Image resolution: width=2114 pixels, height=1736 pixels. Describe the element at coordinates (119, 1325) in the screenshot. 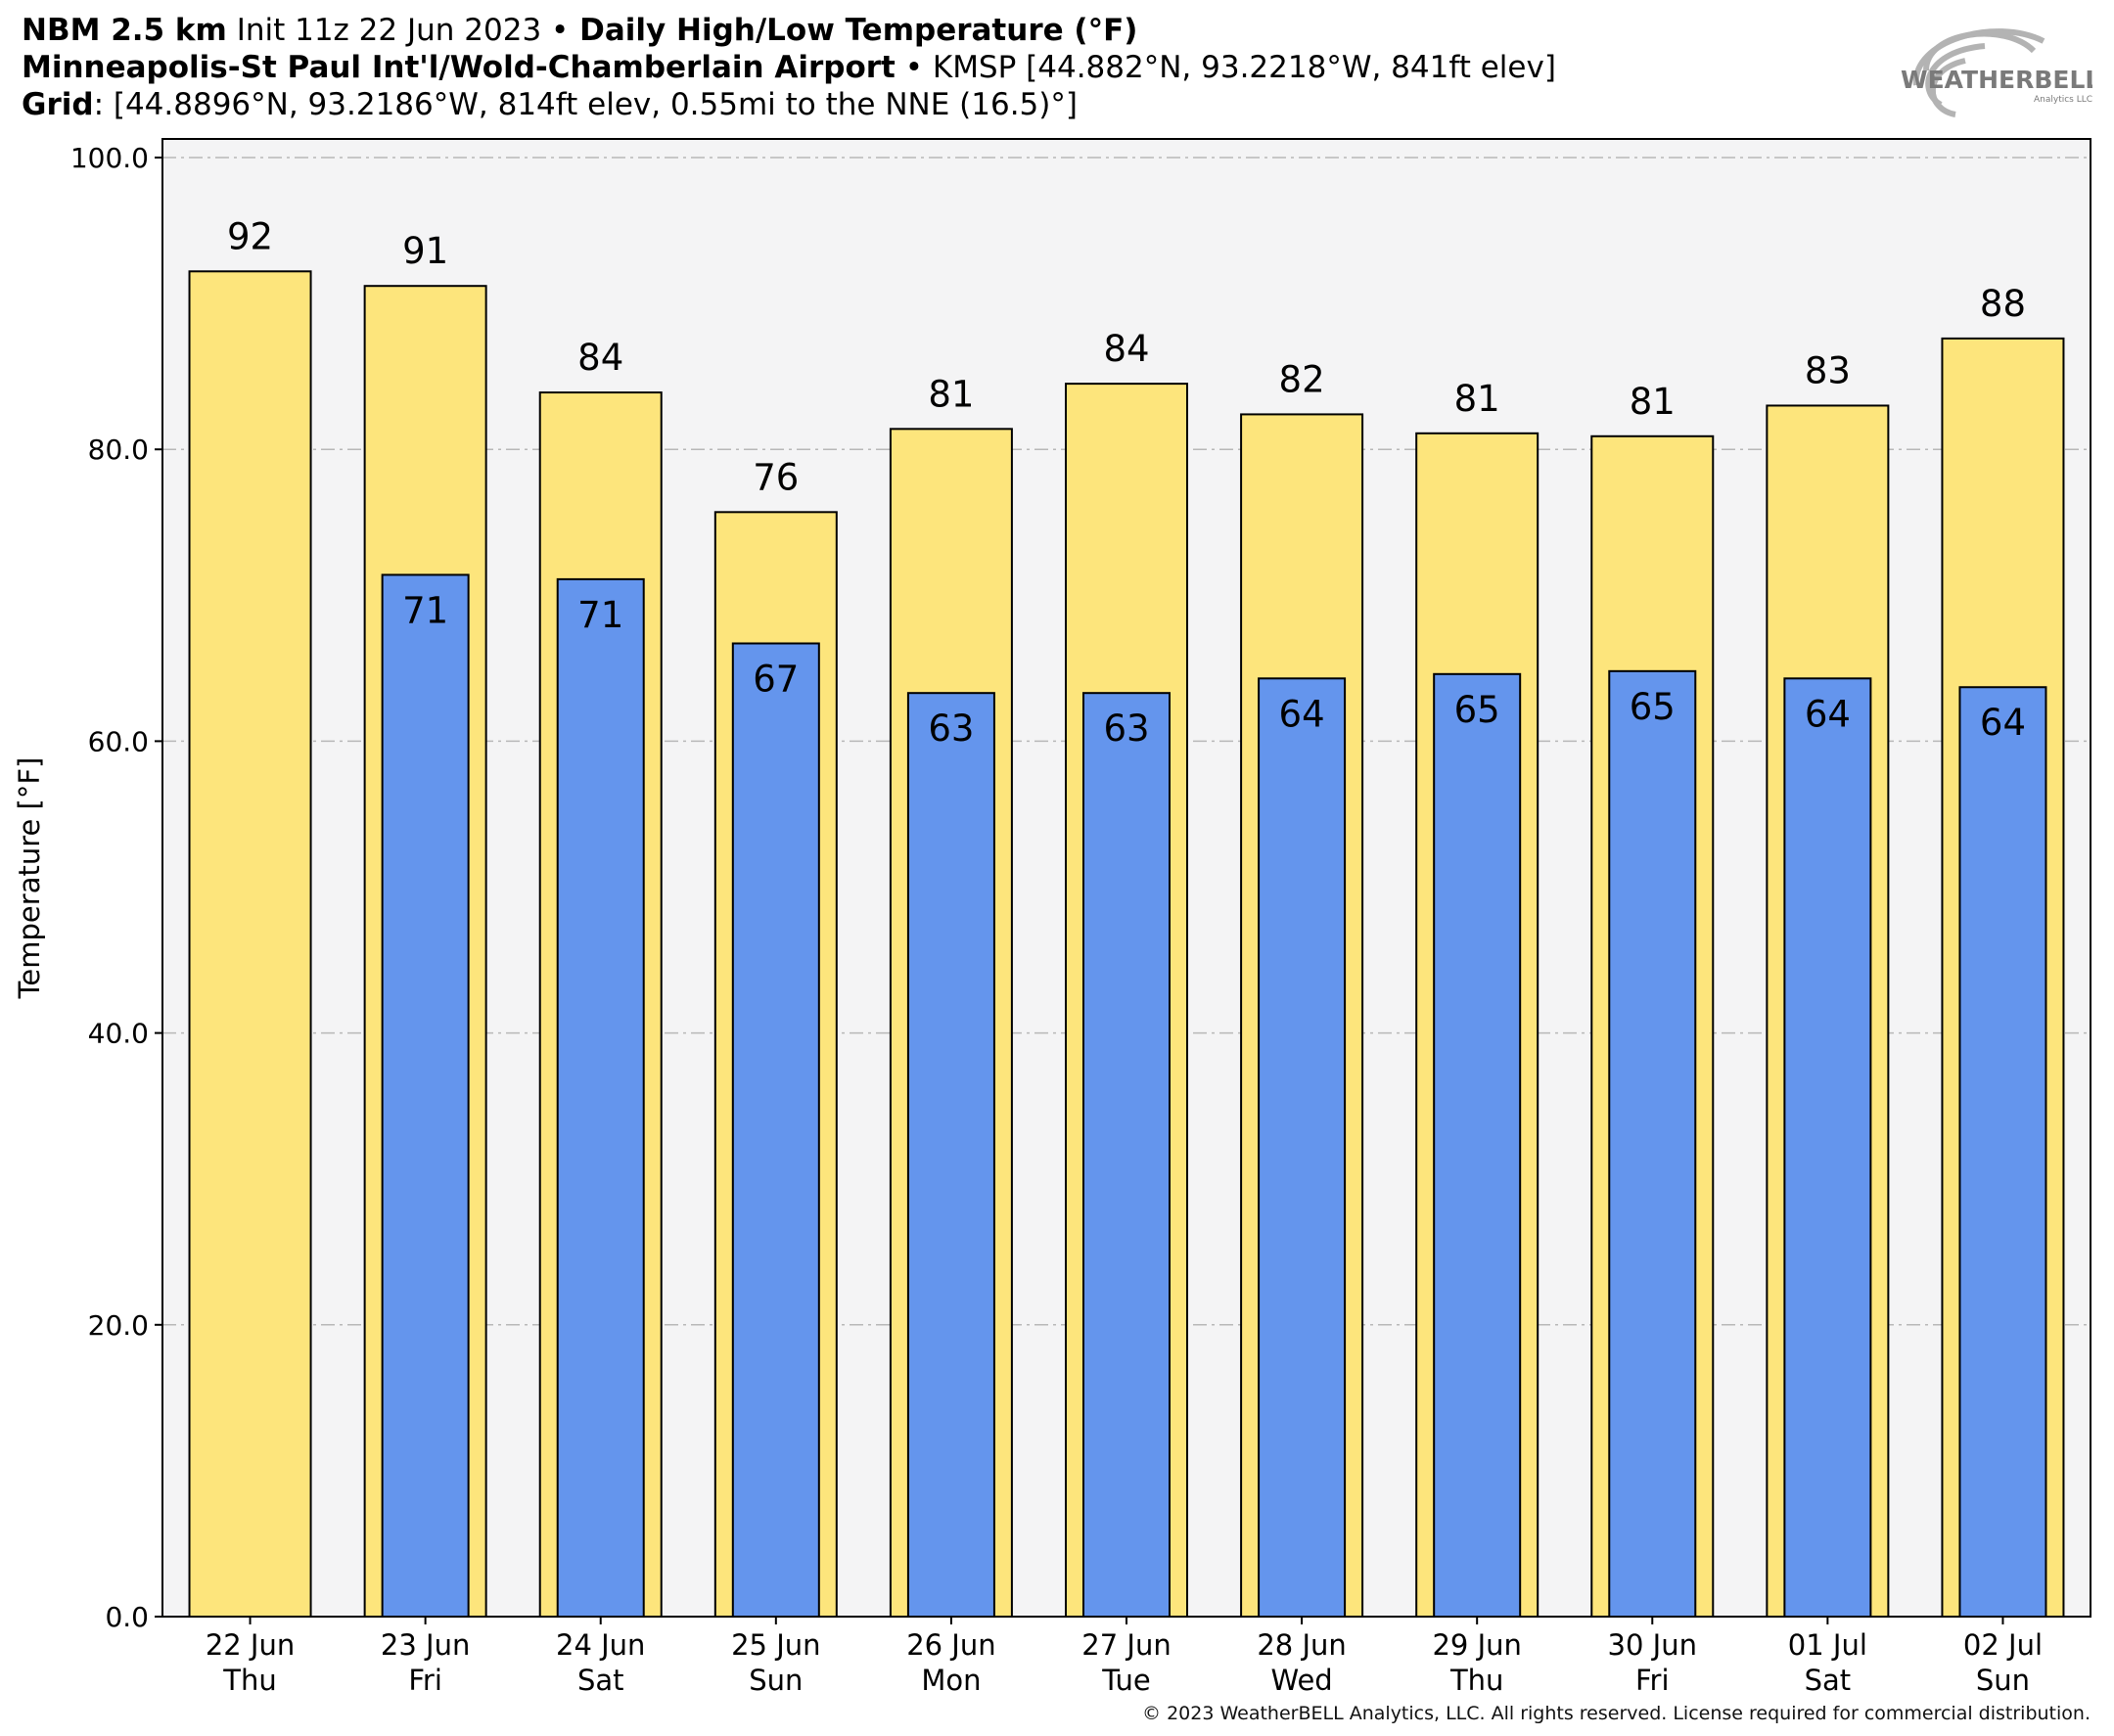

I see `y-tick-label: 20.0` at that location.